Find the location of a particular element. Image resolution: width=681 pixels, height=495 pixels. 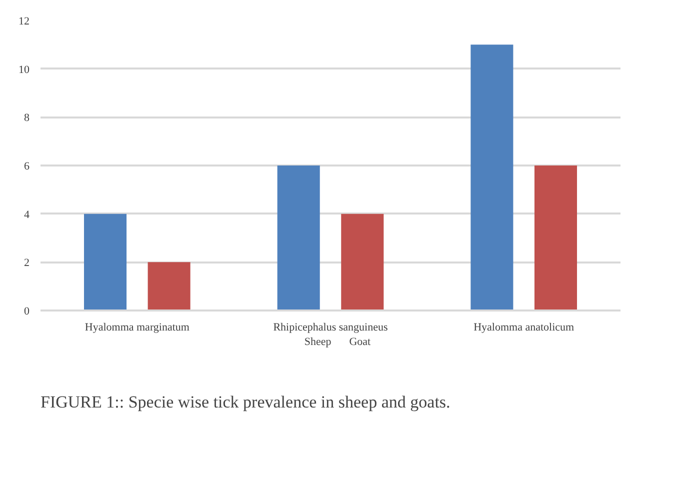

text: Goat is located at coordinates (360, 342).